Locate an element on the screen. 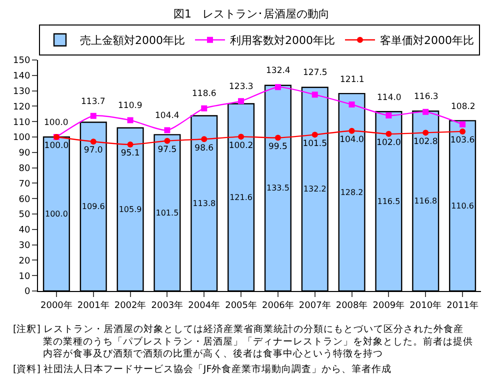 The image size is (503, 383). x-tick-label: 2003年 is located at coordinates (167, 305).